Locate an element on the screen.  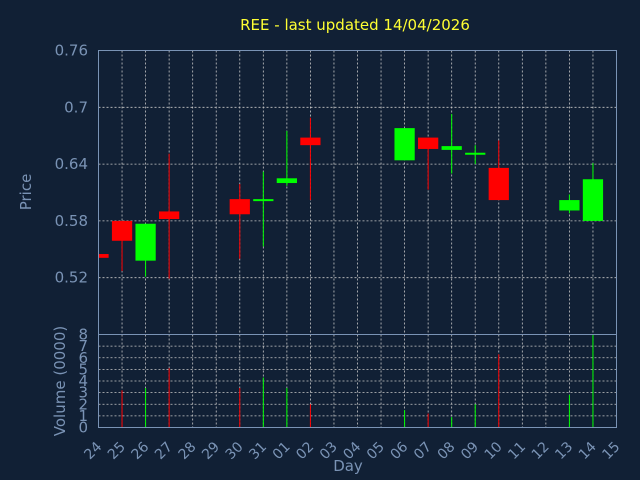
day-tick-label: 31 is located at coordinates (258, 451).